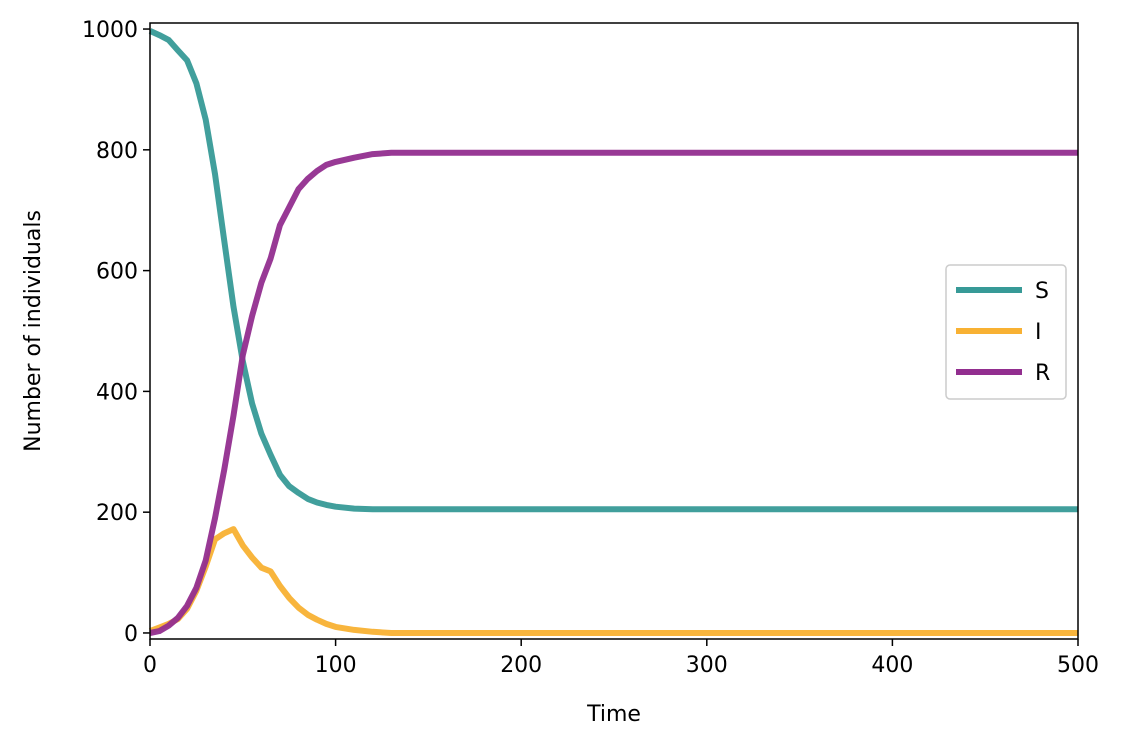 The width and height of the screenshot is (1125, 747). Describe the element at coordinates (1038, 332) in the screenshot. I see `legend-label-I: I` at that location.